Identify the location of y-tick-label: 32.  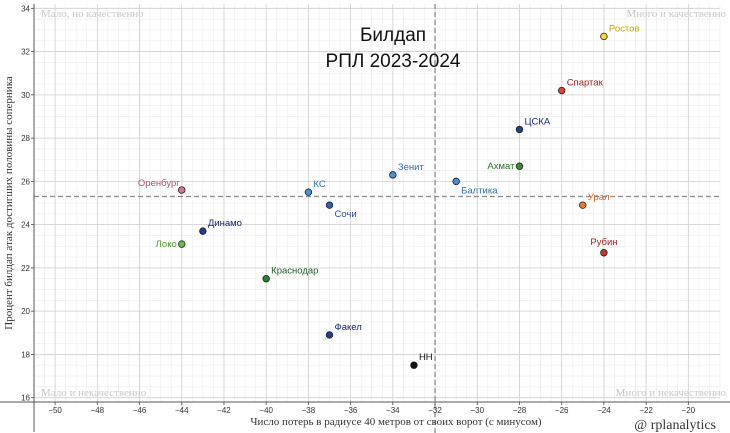
(25, 52).